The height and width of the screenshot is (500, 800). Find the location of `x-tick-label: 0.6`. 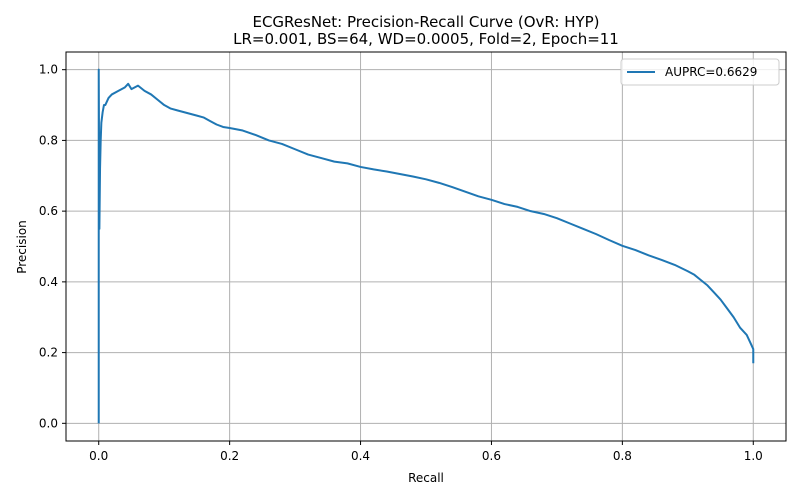

x-tick-label: 0.6 is located at coordinates (491, 456).